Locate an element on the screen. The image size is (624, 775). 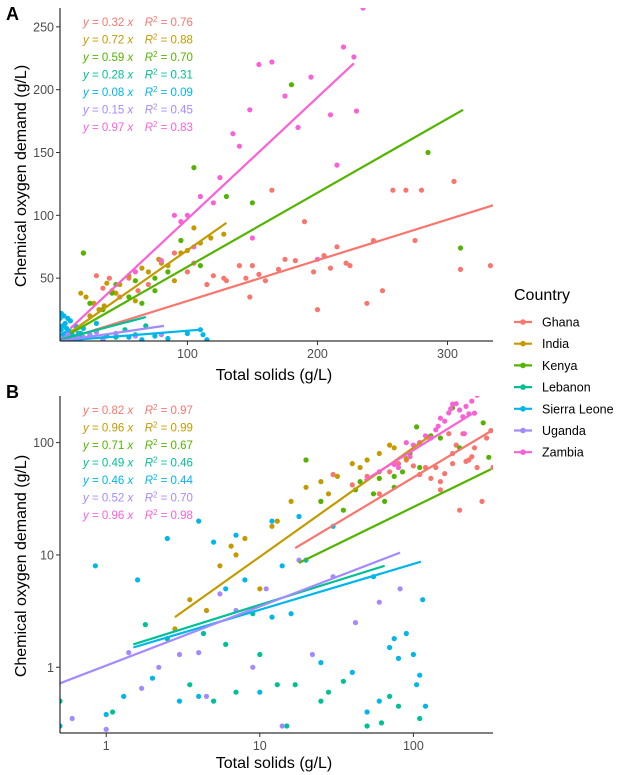
x-tick-label: 200 is located at coordinates (317, 354).